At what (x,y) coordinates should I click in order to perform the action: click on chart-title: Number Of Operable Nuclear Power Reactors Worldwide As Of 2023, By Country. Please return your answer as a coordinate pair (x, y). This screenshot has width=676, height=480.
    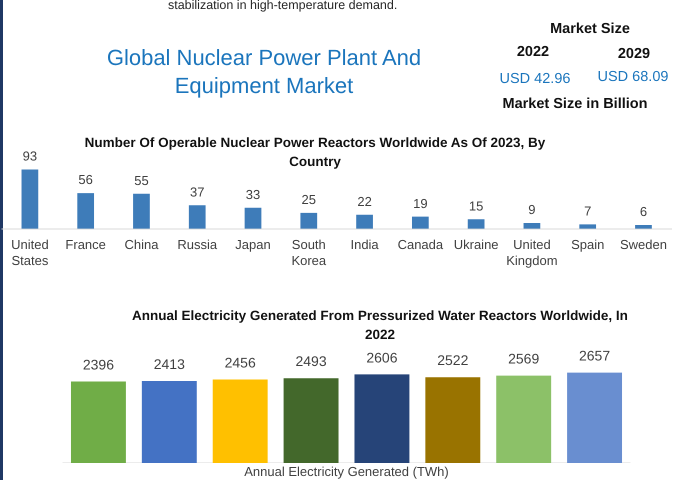
    Looking at the image, I should click on (315, 152).